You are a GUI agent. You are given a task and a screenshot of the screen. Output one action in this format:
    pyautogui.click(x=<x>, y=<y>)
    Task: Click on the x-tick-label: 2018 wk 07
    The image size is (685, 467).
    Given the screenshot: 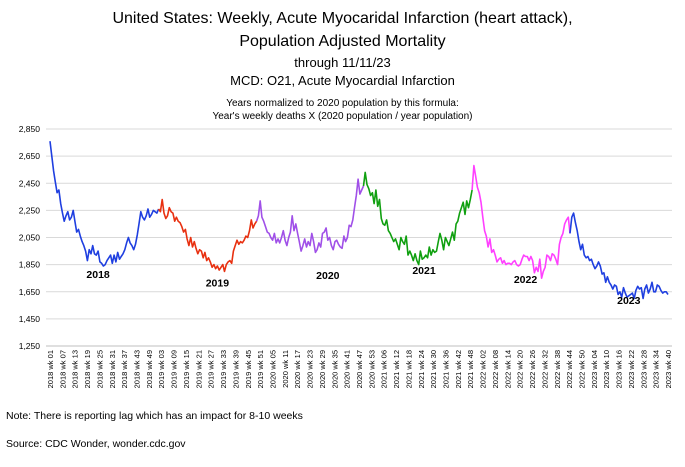 What is the action you would take?
    pyautogui.click(x=62, y=369)
    